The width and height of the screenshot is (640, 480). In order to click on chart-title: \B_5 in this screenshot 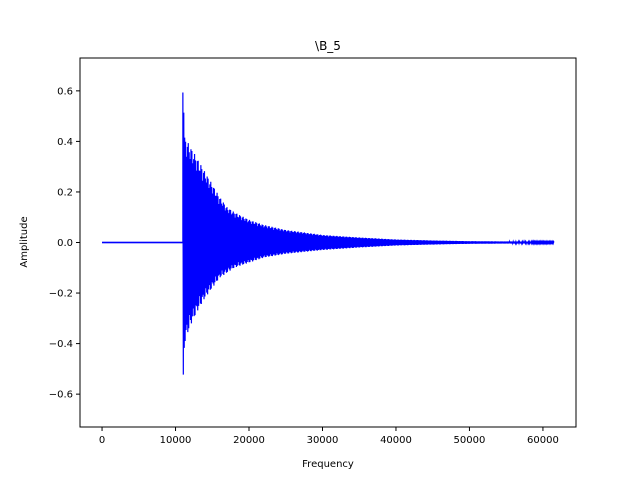, I will do `click(328, 46)`.